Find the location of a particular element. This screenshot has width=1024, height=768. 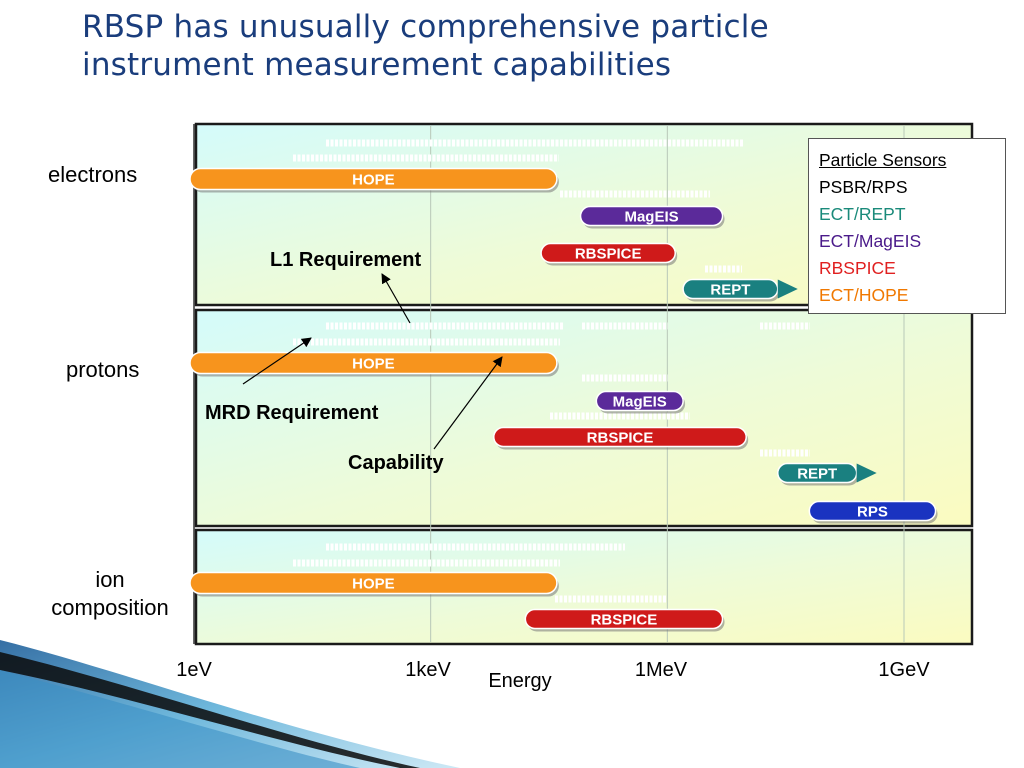

bar-arrowhead-electrons-rept is located at coordinates (787, 289).